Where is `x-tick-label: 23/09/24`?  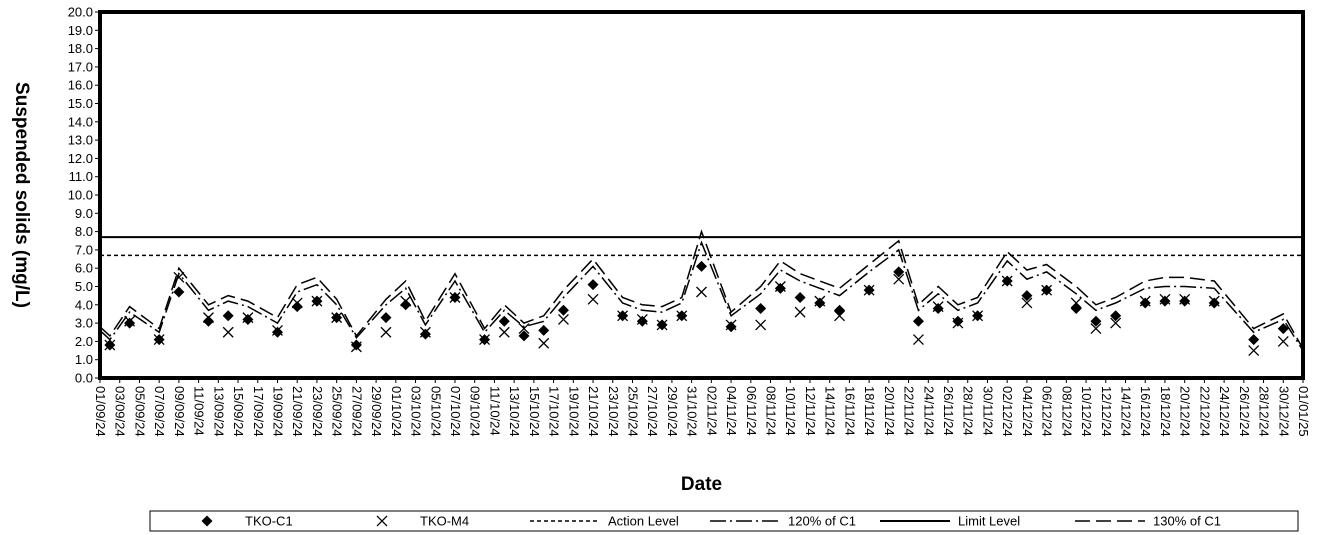
x-tick-label: 23/09/24 is located at coordinates (317, 411).